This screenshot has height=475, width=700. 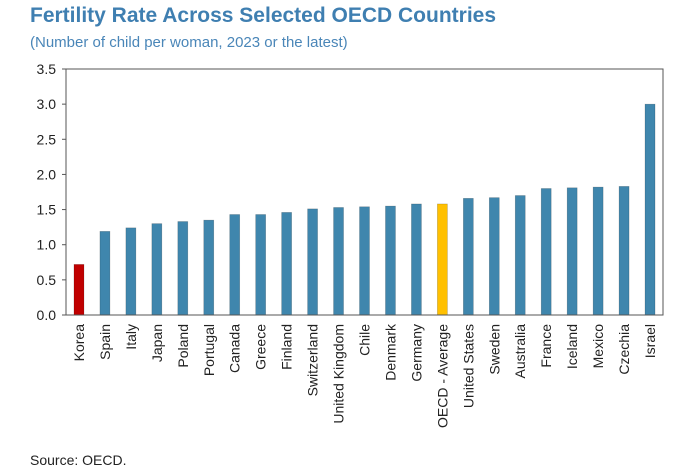 I want to click on bar-denmark, so click(x=390, y=260).